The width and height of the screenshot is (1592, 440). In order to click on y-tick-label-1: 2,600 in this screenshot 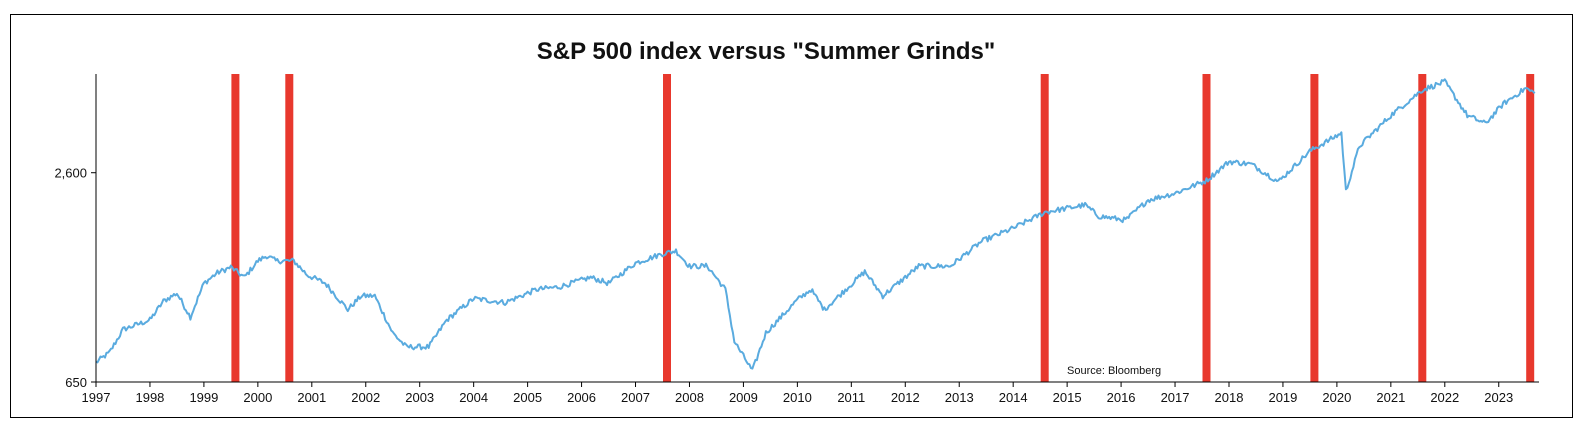, I will do `click(70, 173)`.